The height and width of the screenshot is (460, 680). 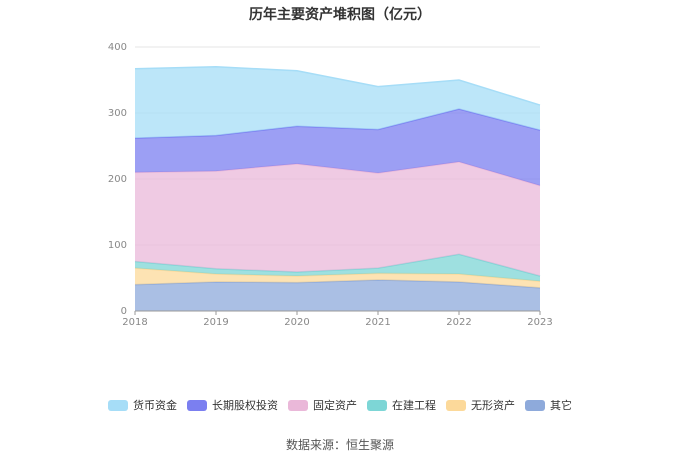 I want to click on area-series-无形资产, so click(x=337, y=278).